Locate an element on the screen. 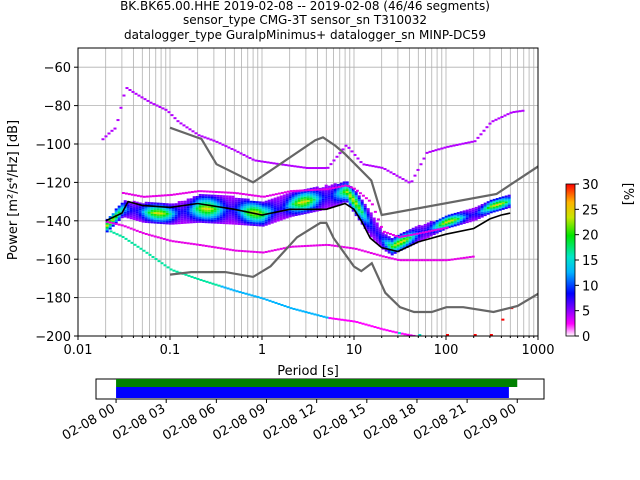  colorbar-gradient is located at coordinates (570, 260).